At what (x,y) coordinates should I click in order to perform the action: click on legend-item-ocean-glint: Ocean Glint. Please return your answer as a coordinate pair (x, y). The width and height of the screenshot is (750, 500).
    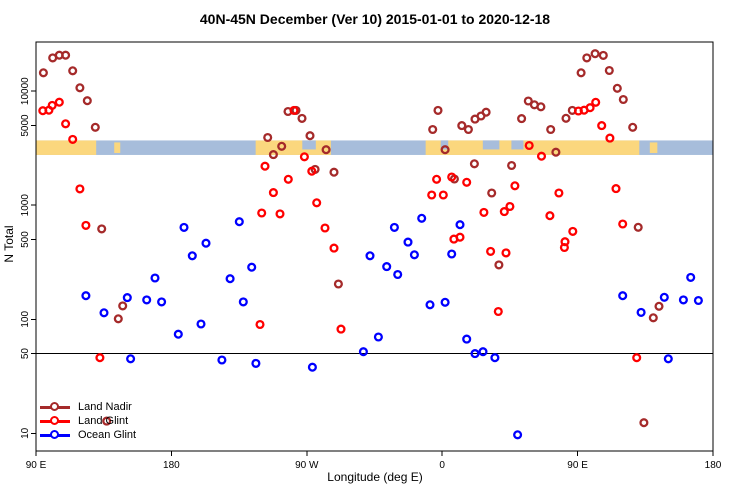
    Looking at the image, I should click on (88, 435).